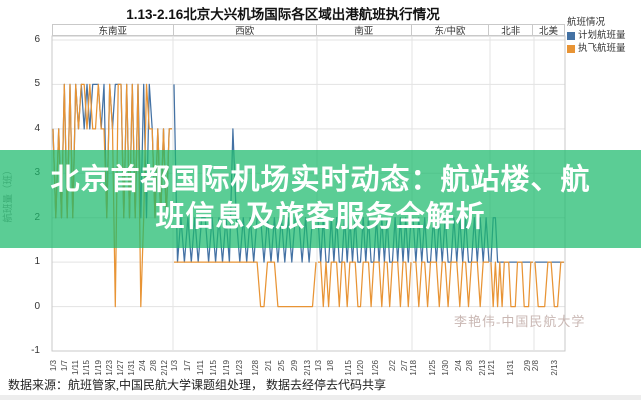 The height and width of the screenshot is (400, 641). I want to click on x-tick-label: 1/26, so click(375, 368).